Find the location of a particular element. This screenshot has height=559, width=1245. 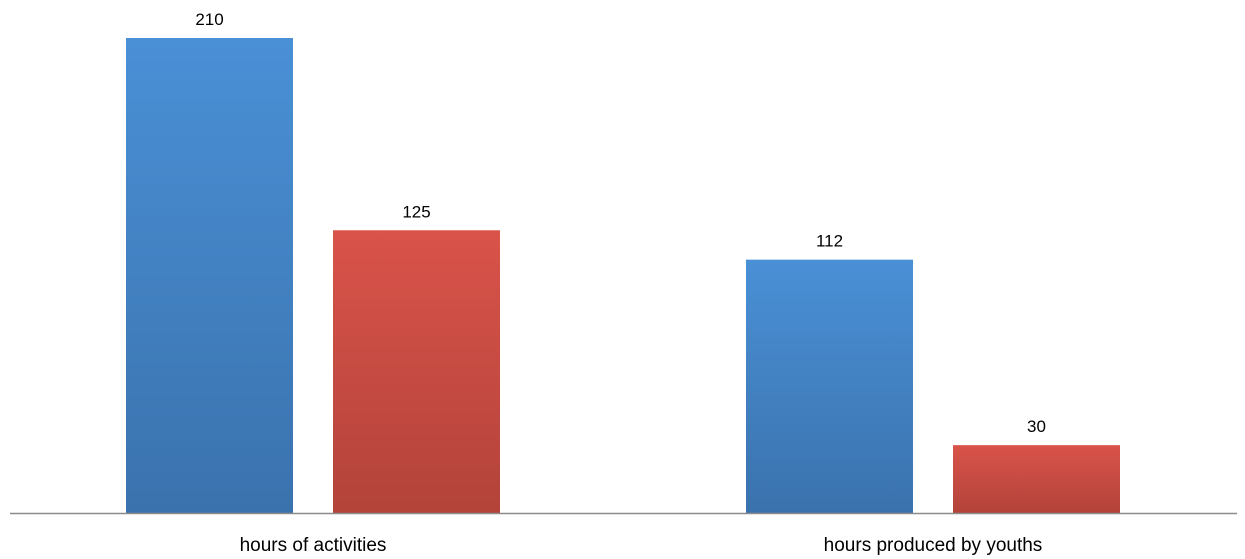

bar-series2-hours-of-activities is located at coordinates (416, 371).